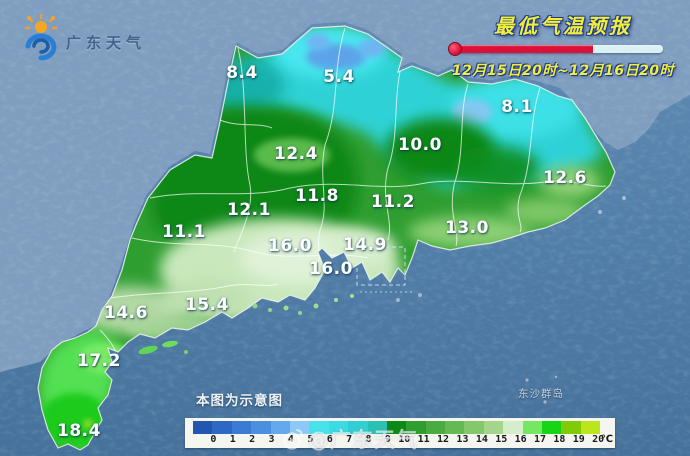 The width and height of the screenshot is (690, 456). Describe the element at coordinates (349, 439) in the screenshot. I see `legend-tick-label: 7` at that location.